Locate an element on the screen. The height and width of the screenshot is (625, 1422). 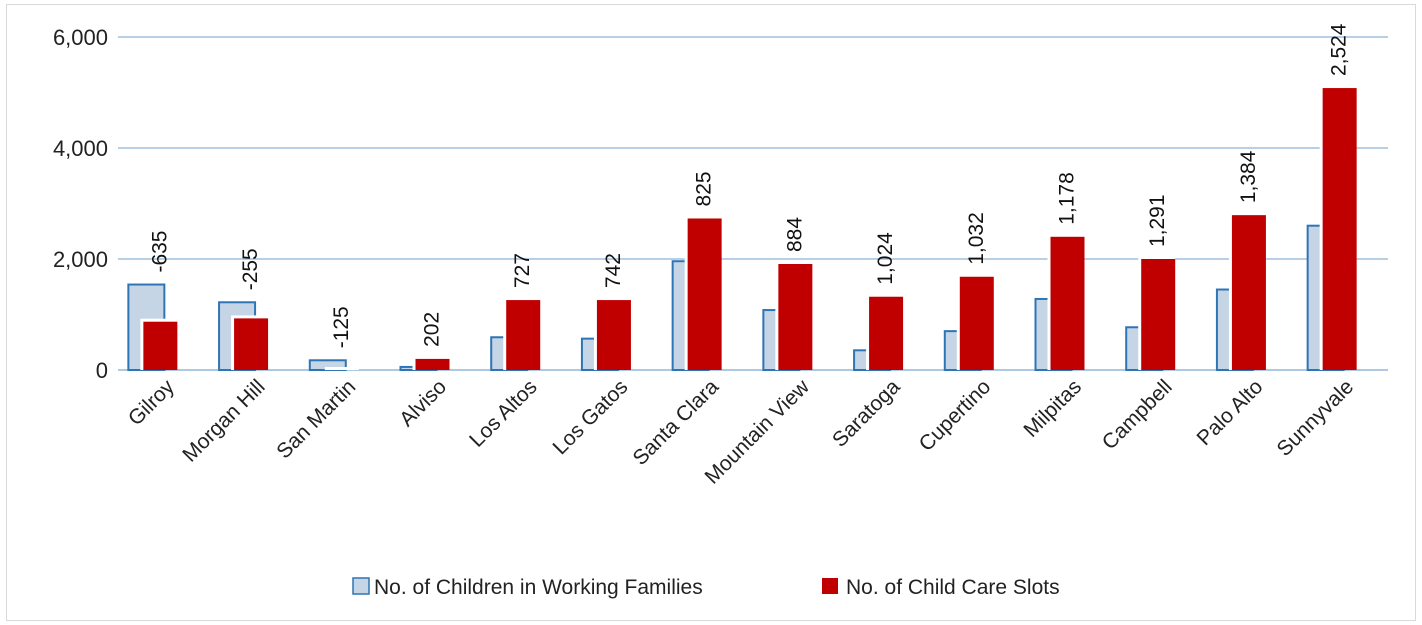
data-label-6: 825 is located at coordinates (704, 188).